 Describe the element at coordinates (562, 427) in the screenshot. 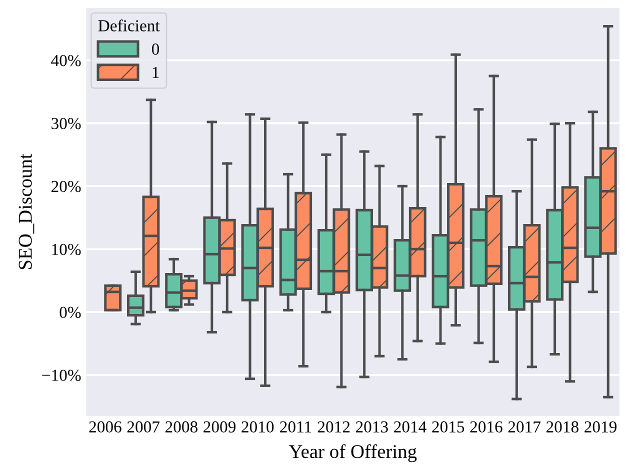

I see `x-tick-label: 2018` at that location.